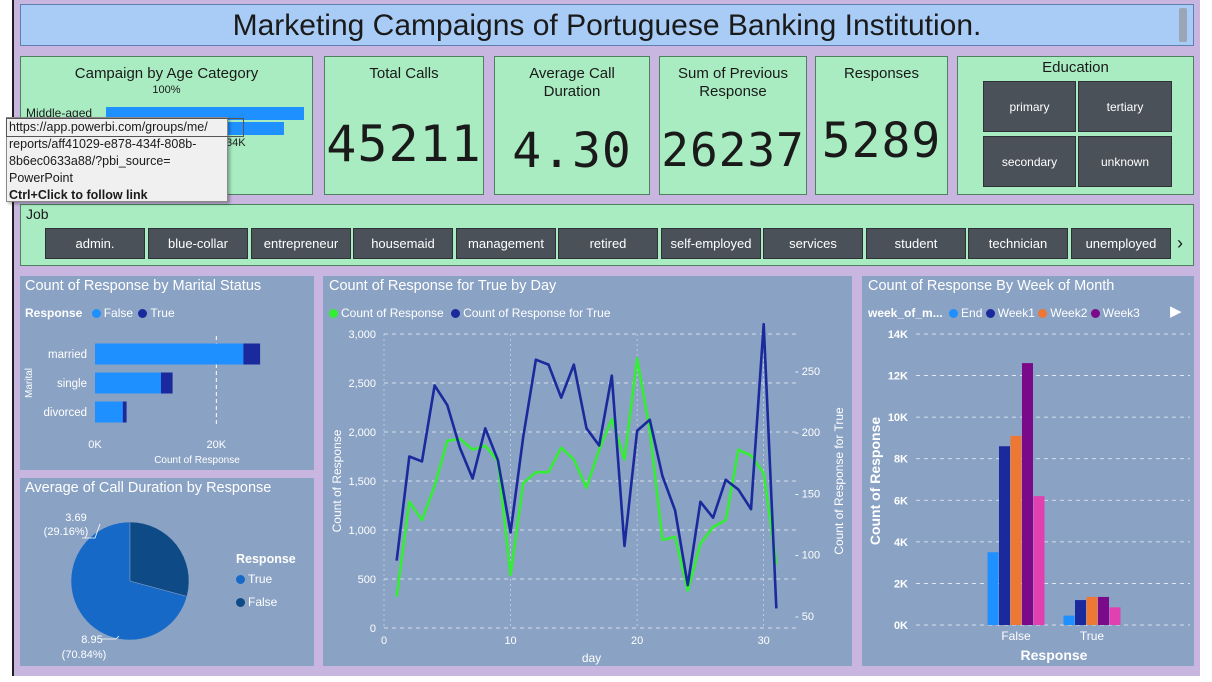 Image resolution: width=1212 pixels, height=682 pixels. Describe the element at coordinates (916, 243) in the screenshot. I see `job-option-student: student` at that location.